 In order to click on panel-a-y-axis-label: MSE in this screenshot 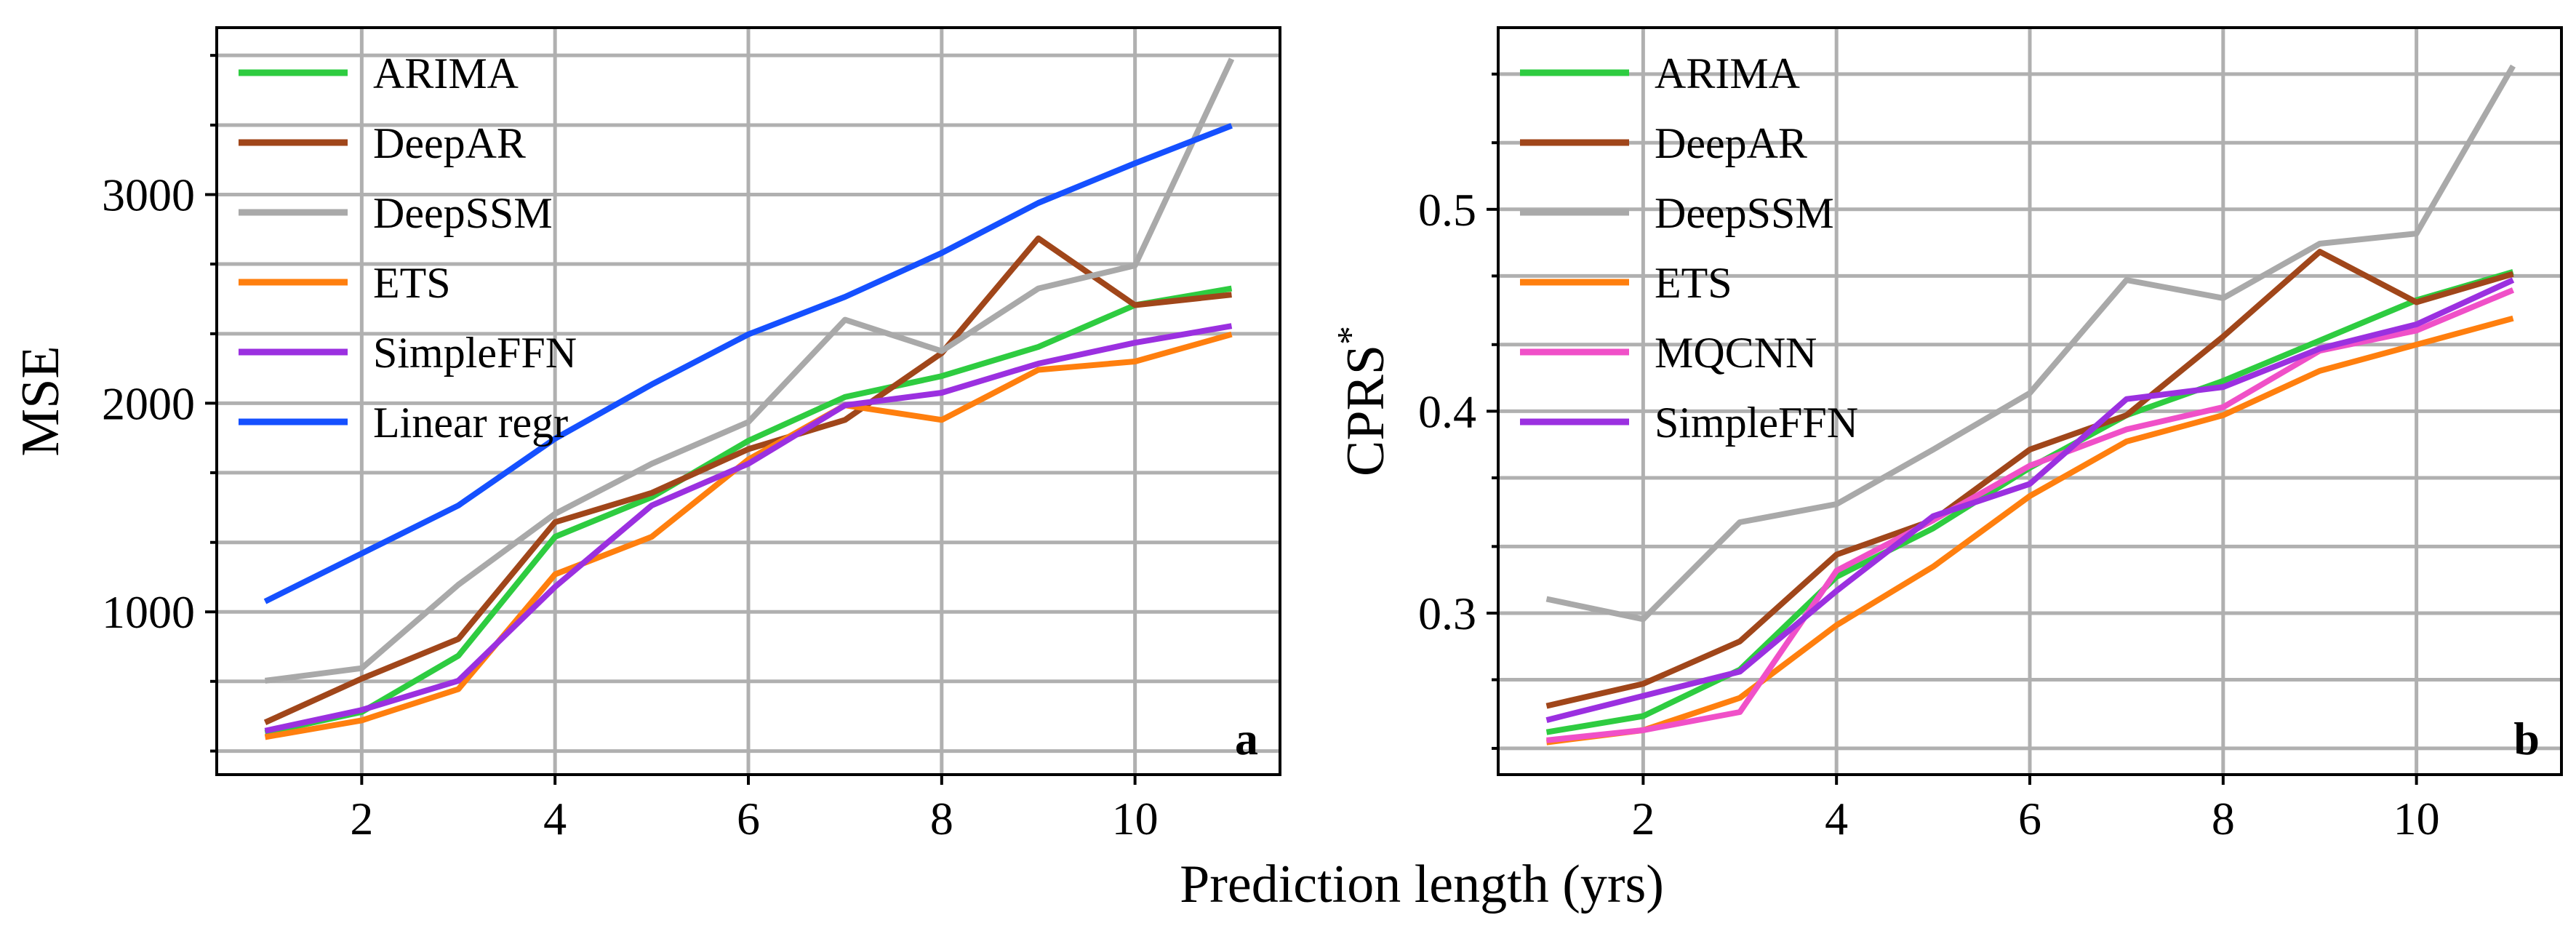, I will do `click(41, 400)`.